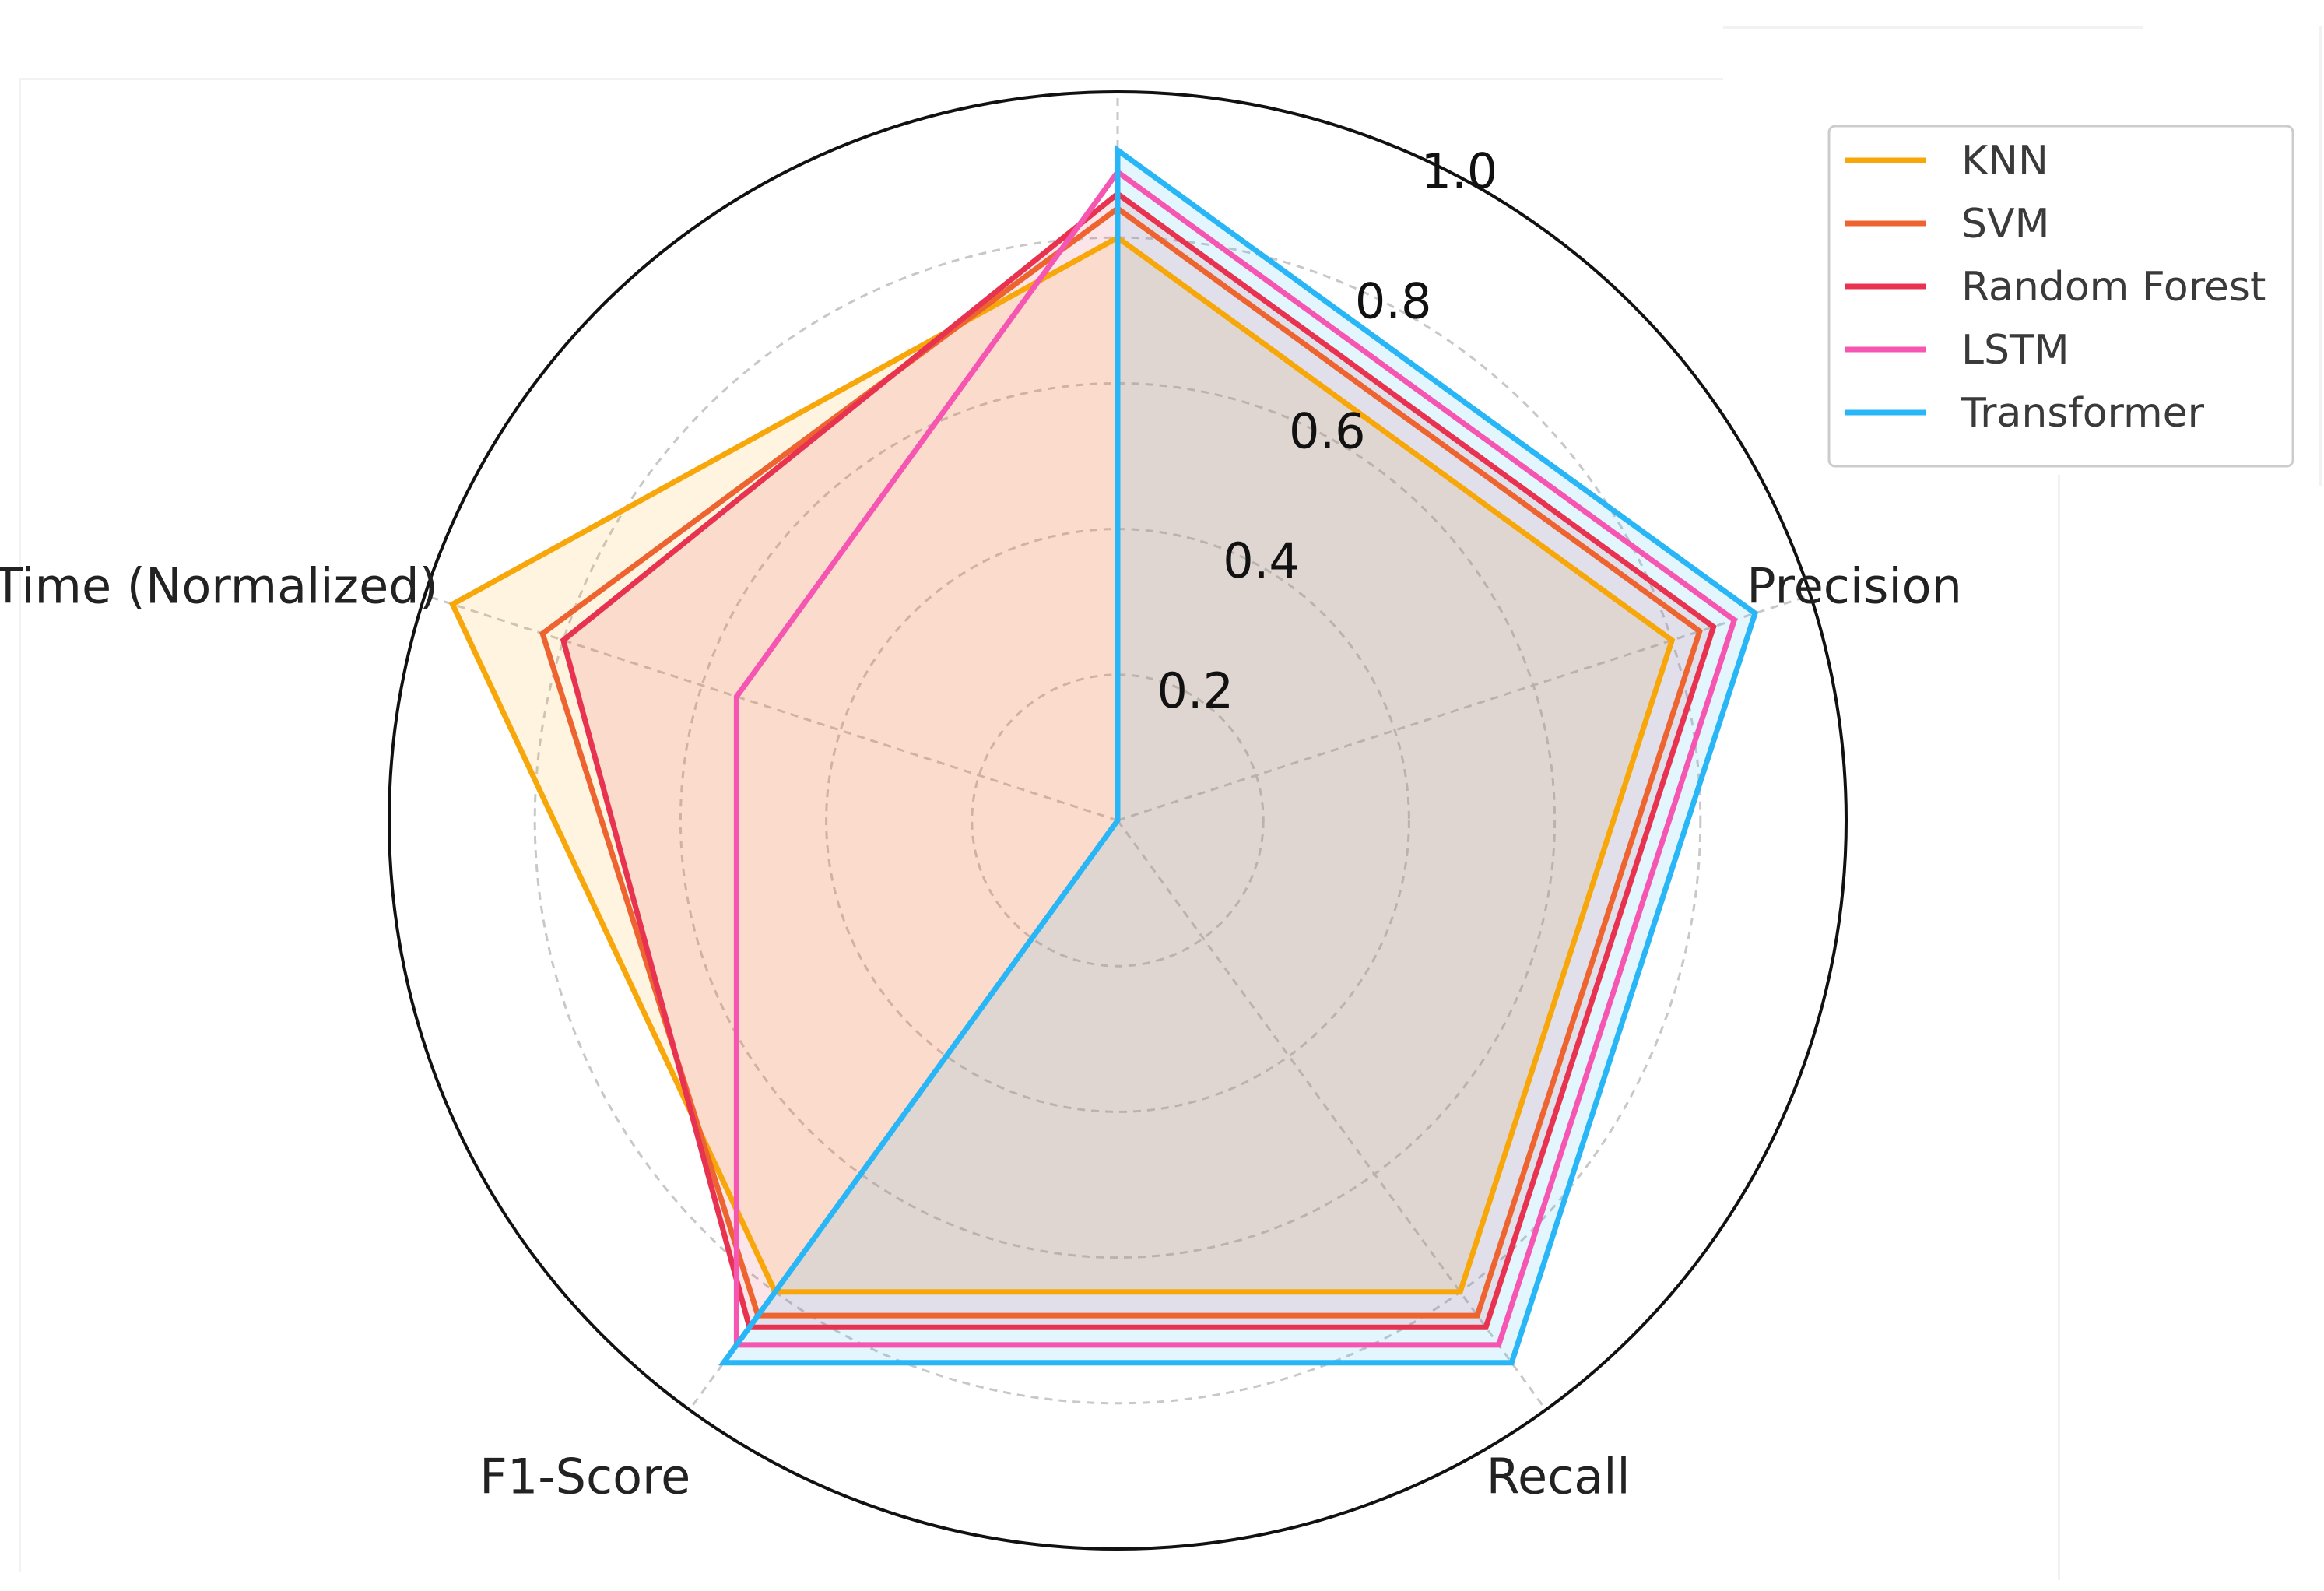 This screenshot has width=2324, height=1591. I want to click on legend-items: KNN SVM Random Forest LSTM Transformer, so click(2055, 287).